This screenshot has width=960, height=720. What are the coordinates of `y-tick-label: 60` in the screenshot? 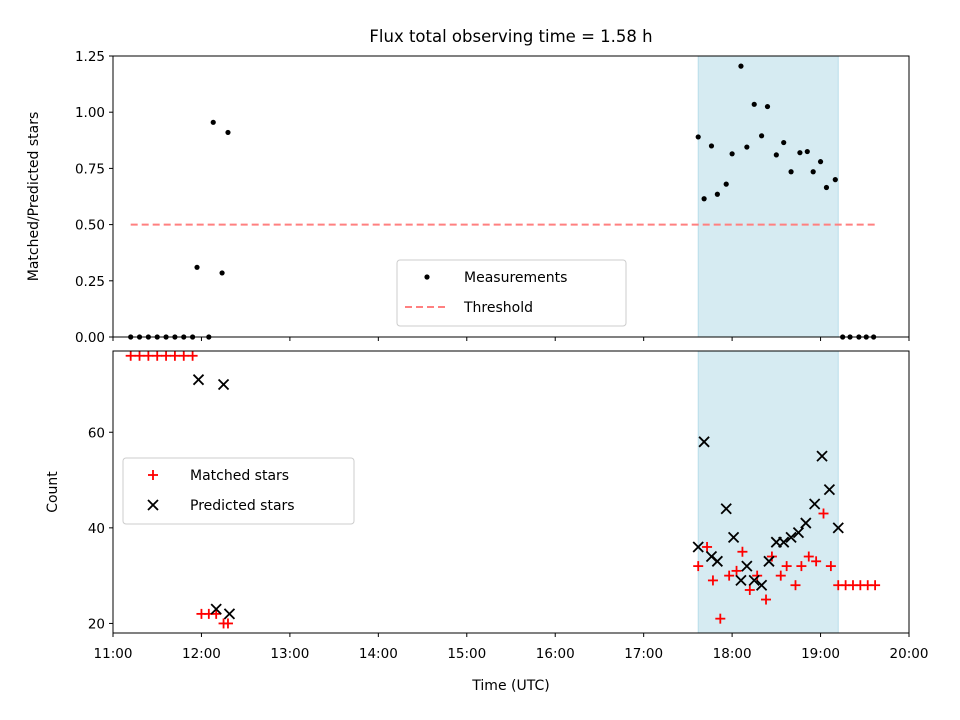 It's located at (96, 433).